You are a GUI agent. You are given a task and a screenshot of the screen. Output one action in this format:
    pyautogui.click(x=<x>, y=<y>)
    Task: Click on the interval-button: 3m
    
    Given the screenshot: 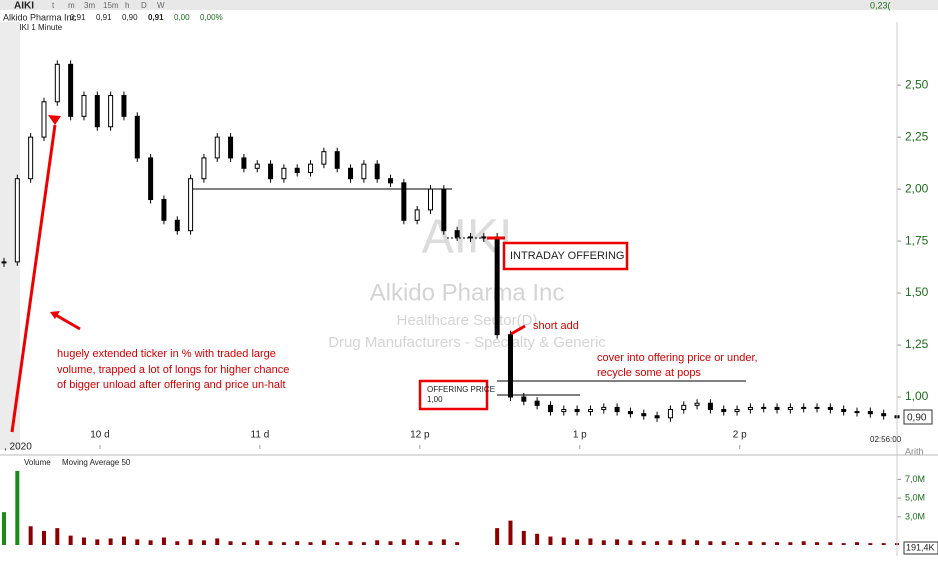 What is the action you would take?
    pyautogui.click(x=89, y=5)
    